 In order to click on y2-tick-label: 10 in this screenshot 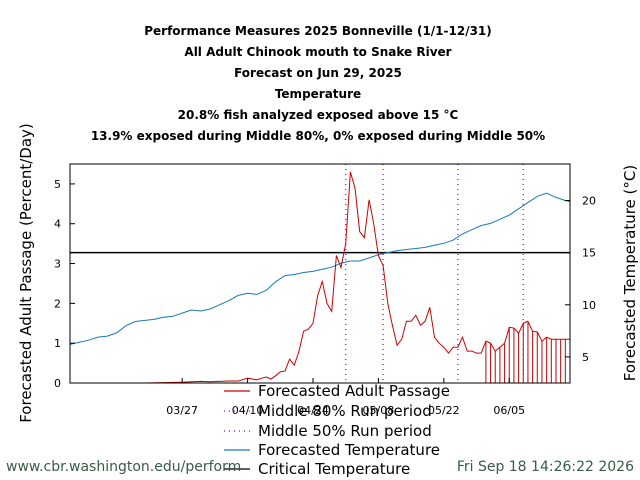, I will do `click(589, 305)`.